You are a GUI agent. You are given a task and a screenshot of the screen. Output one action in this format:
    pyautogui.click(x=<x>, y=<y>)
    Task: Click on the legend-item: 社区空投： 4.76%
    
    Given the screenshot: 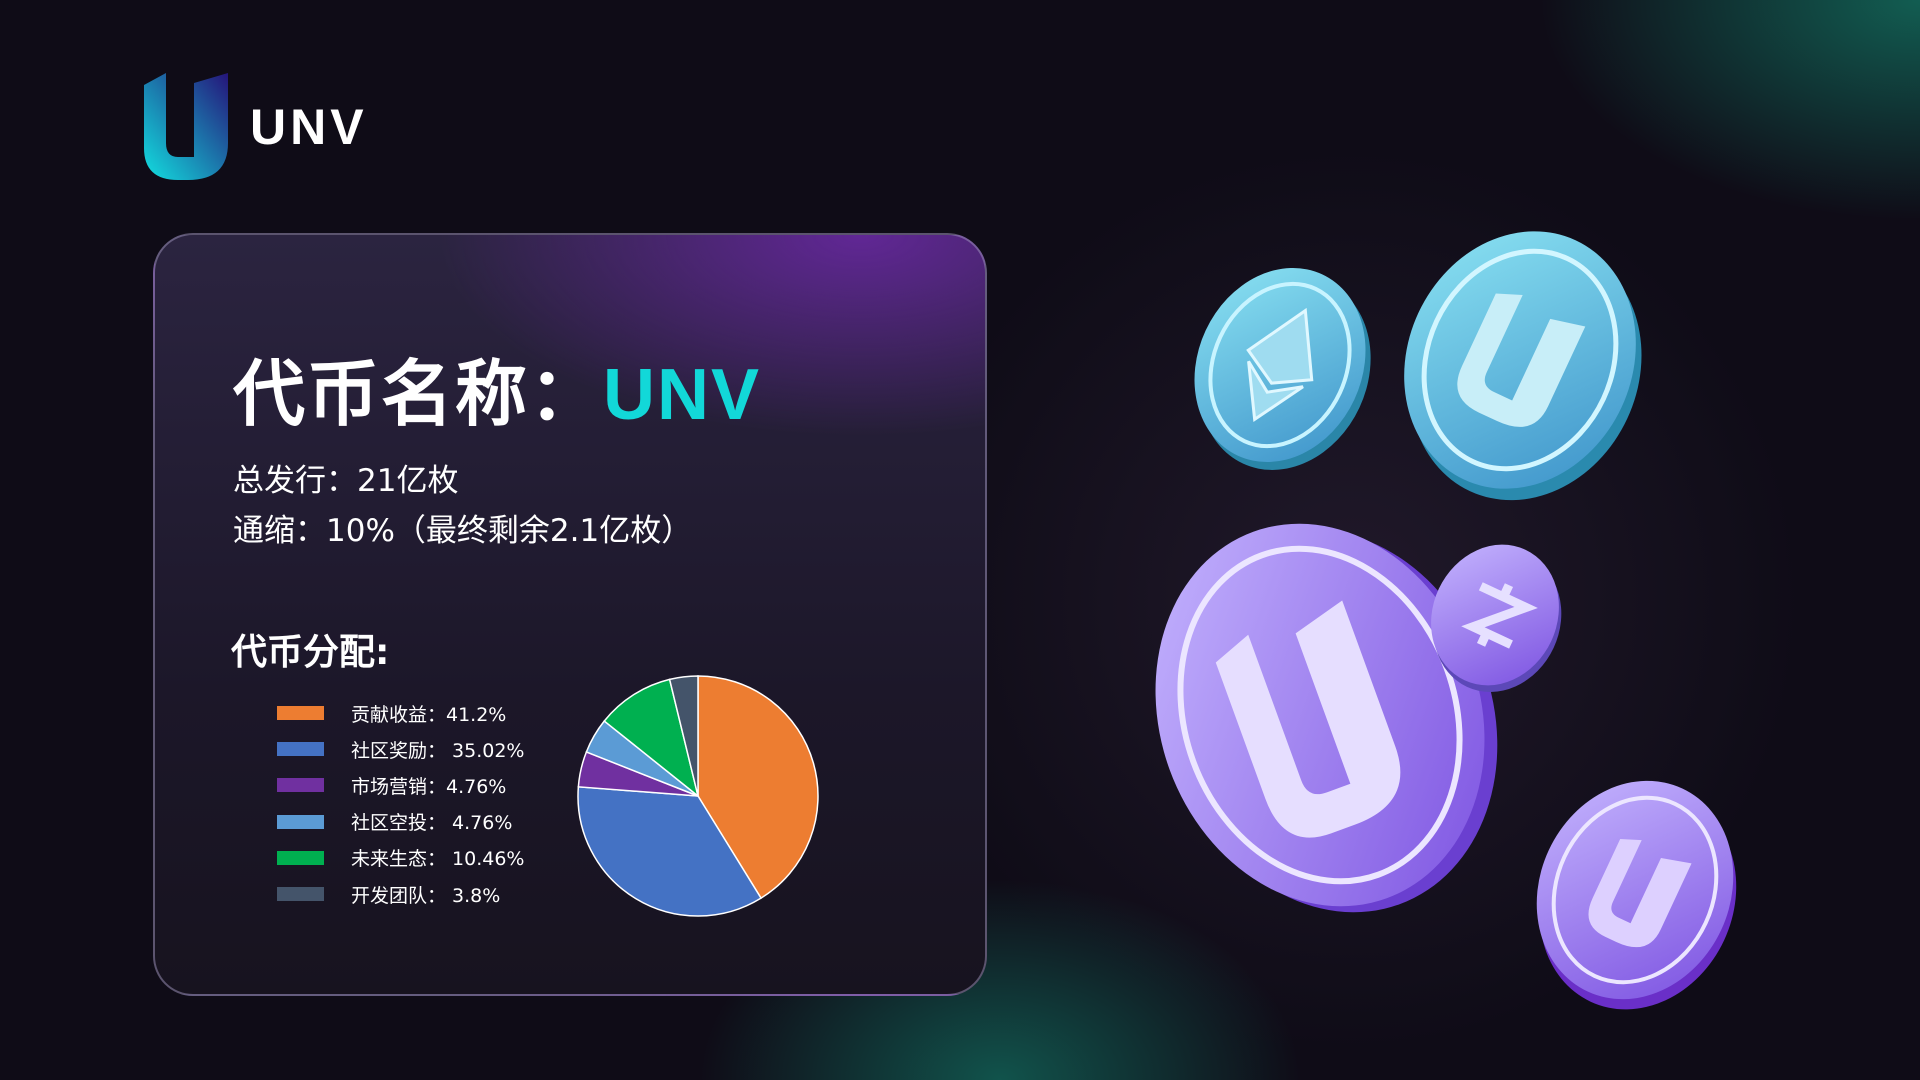 What is the action you would take?
    pyautogui.click(x=401, y=822)
    